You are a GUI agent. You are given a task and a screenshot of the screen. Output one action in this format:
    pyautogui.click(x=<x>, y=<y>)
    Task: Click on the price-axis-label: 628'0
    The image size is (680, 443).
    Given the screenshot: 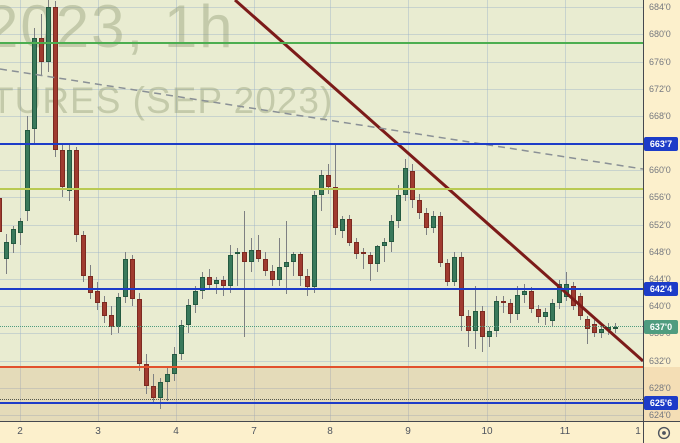 What is the action you would take?
    pyautogui.click(x=660, y=388)
    